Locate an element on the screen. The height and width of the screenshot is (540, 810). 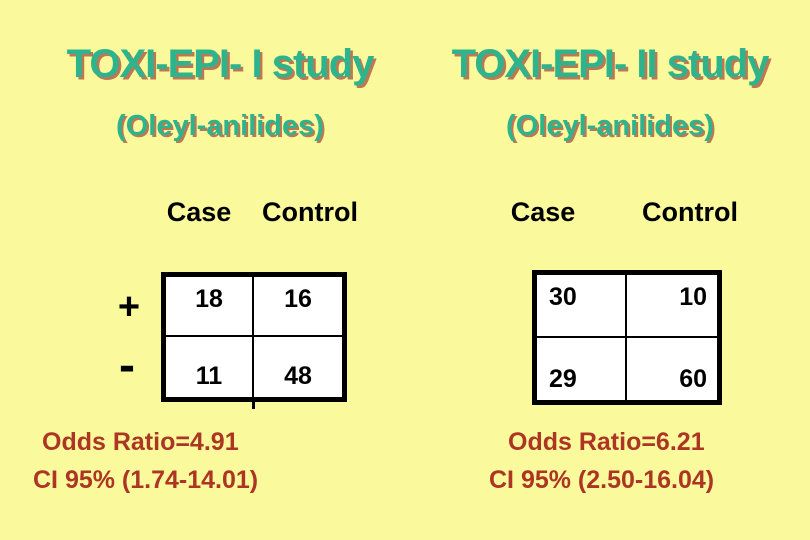
study2-column-header-case: Case is located at coordinates (543, 212).